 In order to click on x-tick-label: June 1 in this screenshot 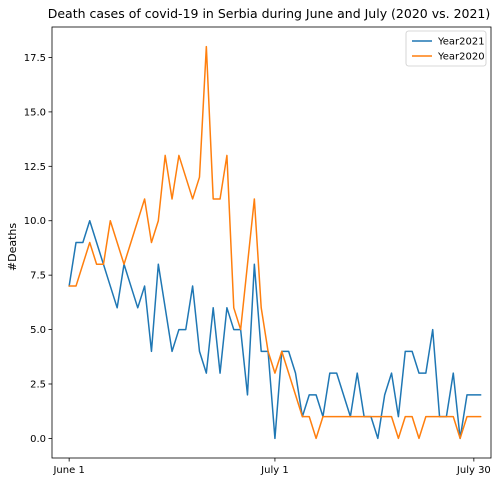, I will do `click(68, 470)`.